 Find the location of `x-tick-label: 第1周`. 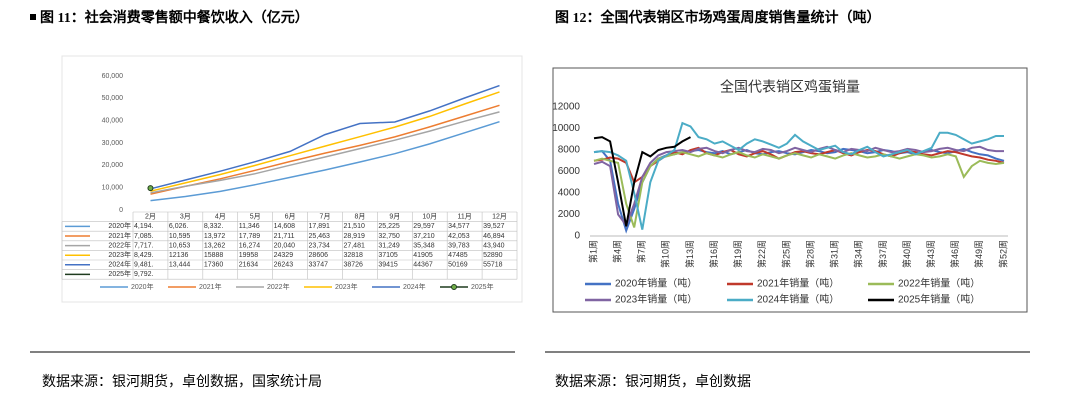

x-tick-label: 第1周 is located at coordinates (592, 251).